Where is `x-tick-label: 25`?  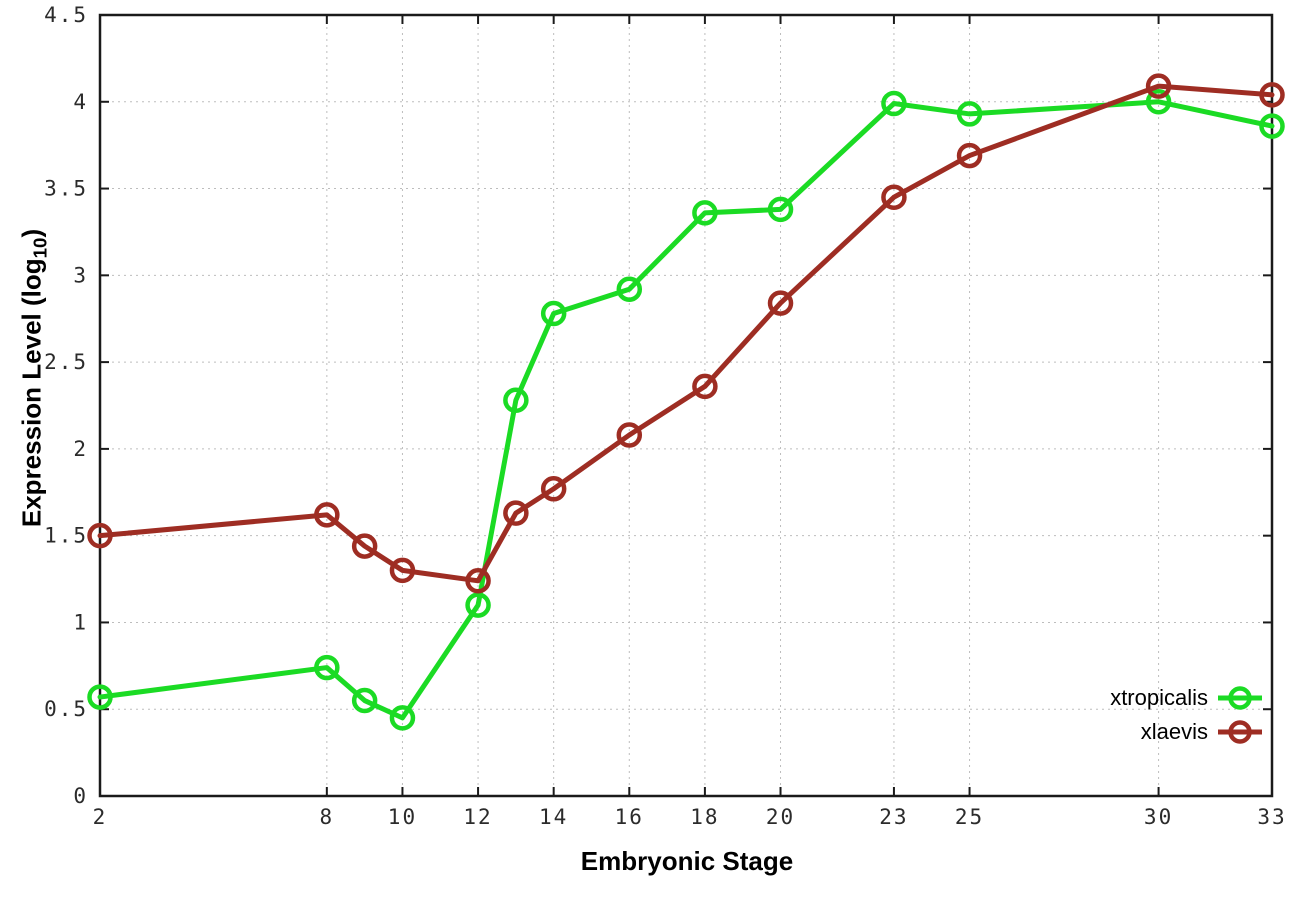
x-tick-label: 25 is located at coordinates (969, 817).